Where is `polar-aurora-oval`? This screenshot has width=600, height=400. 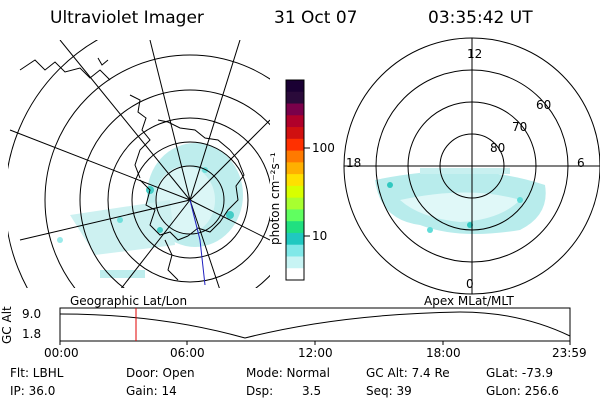
polar-aurora-oval is located at coordinates (460, 201).